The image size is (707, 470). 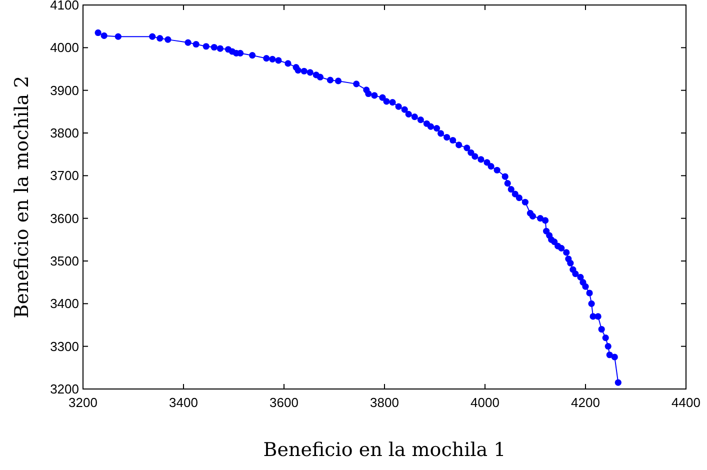 What do you see at coordinates (64, 48) in the screenshot?
I see `y-tick-label: 4000` at bounding box center [64, 48].